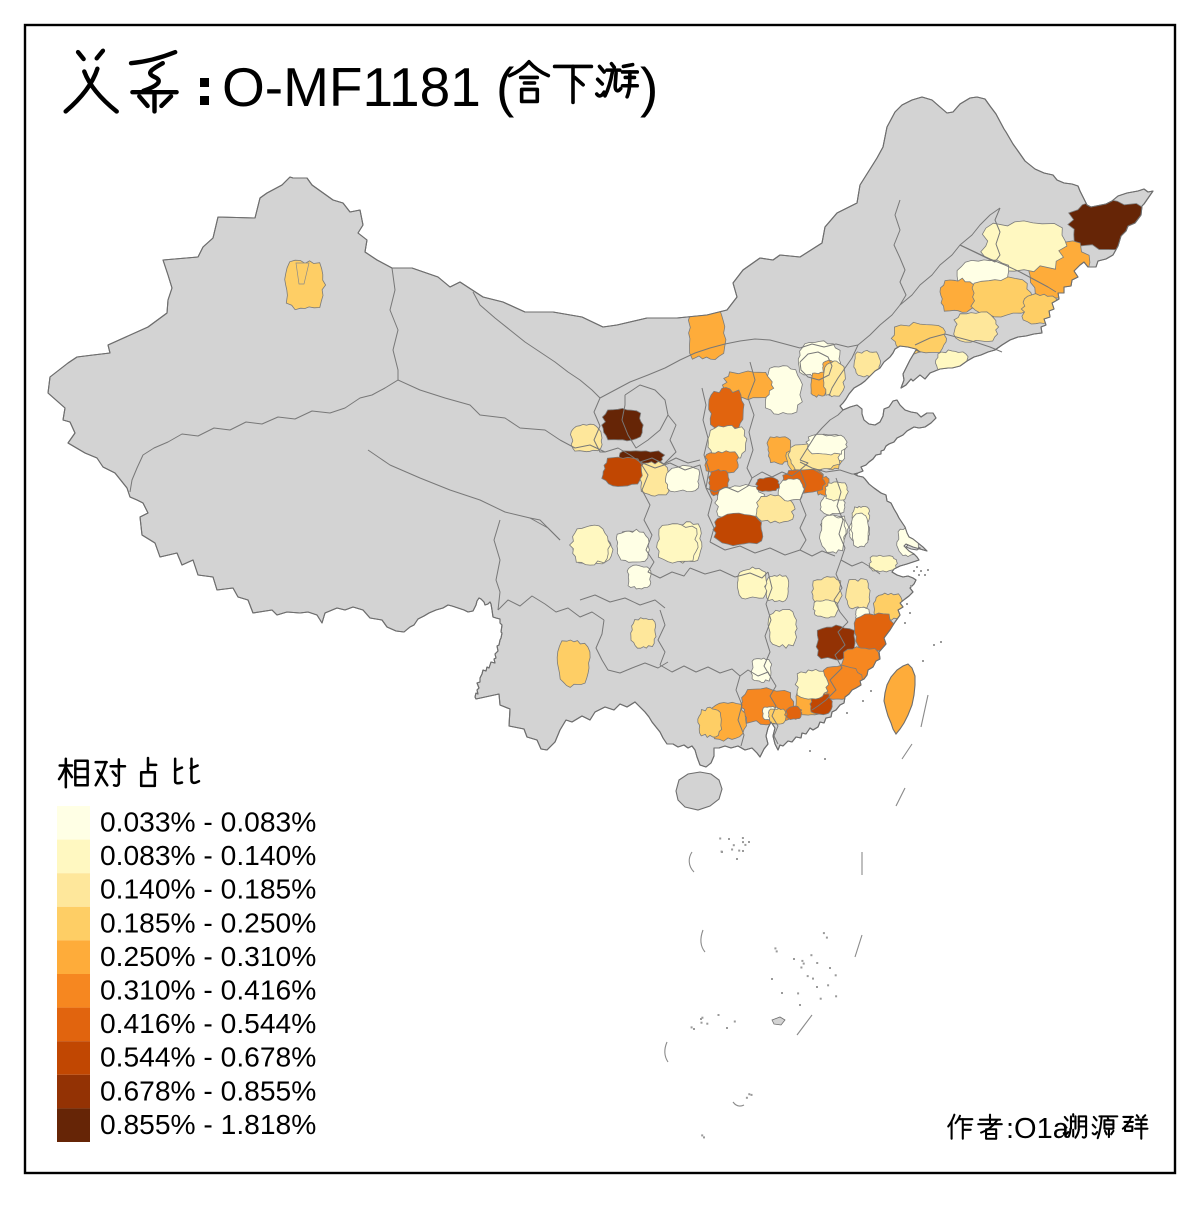 This screenshot has height=1205, width=1200. I want to click on svg-text: 0.678% - 0.855%, so click(208, 1090).